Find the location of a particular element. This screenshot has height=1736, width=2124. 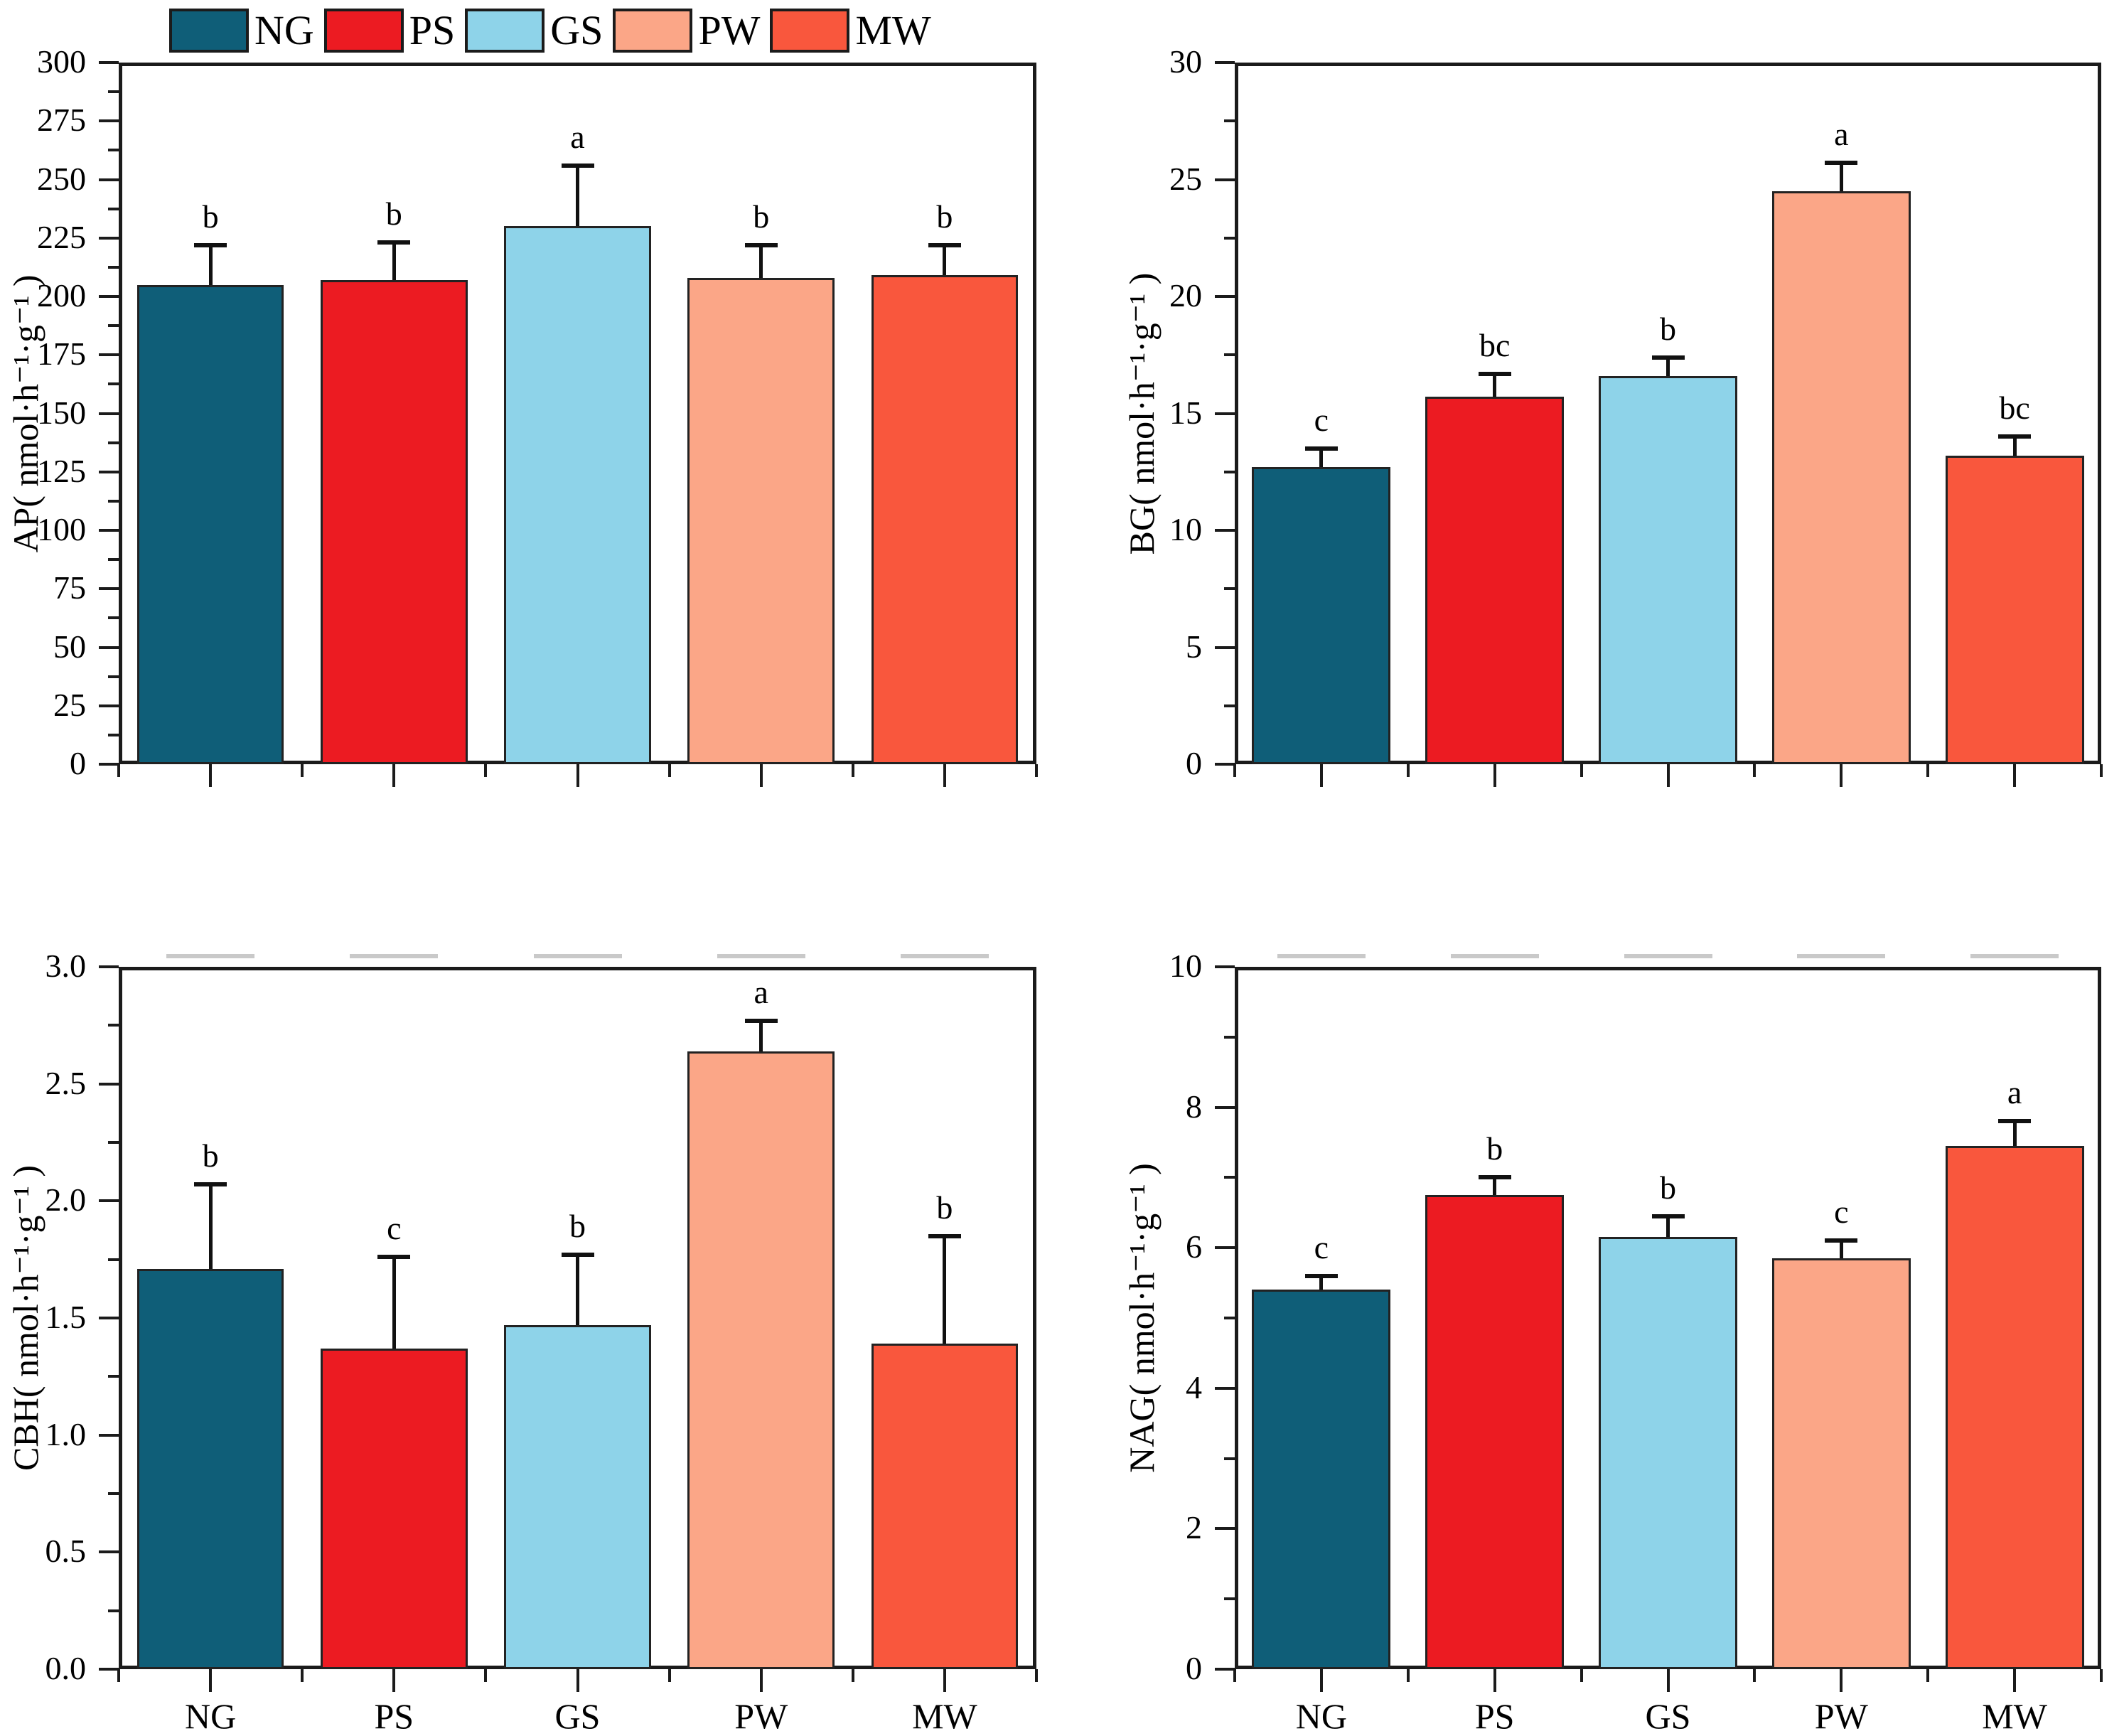

x-category-label: PS is located at coordinates (1494, 1716).